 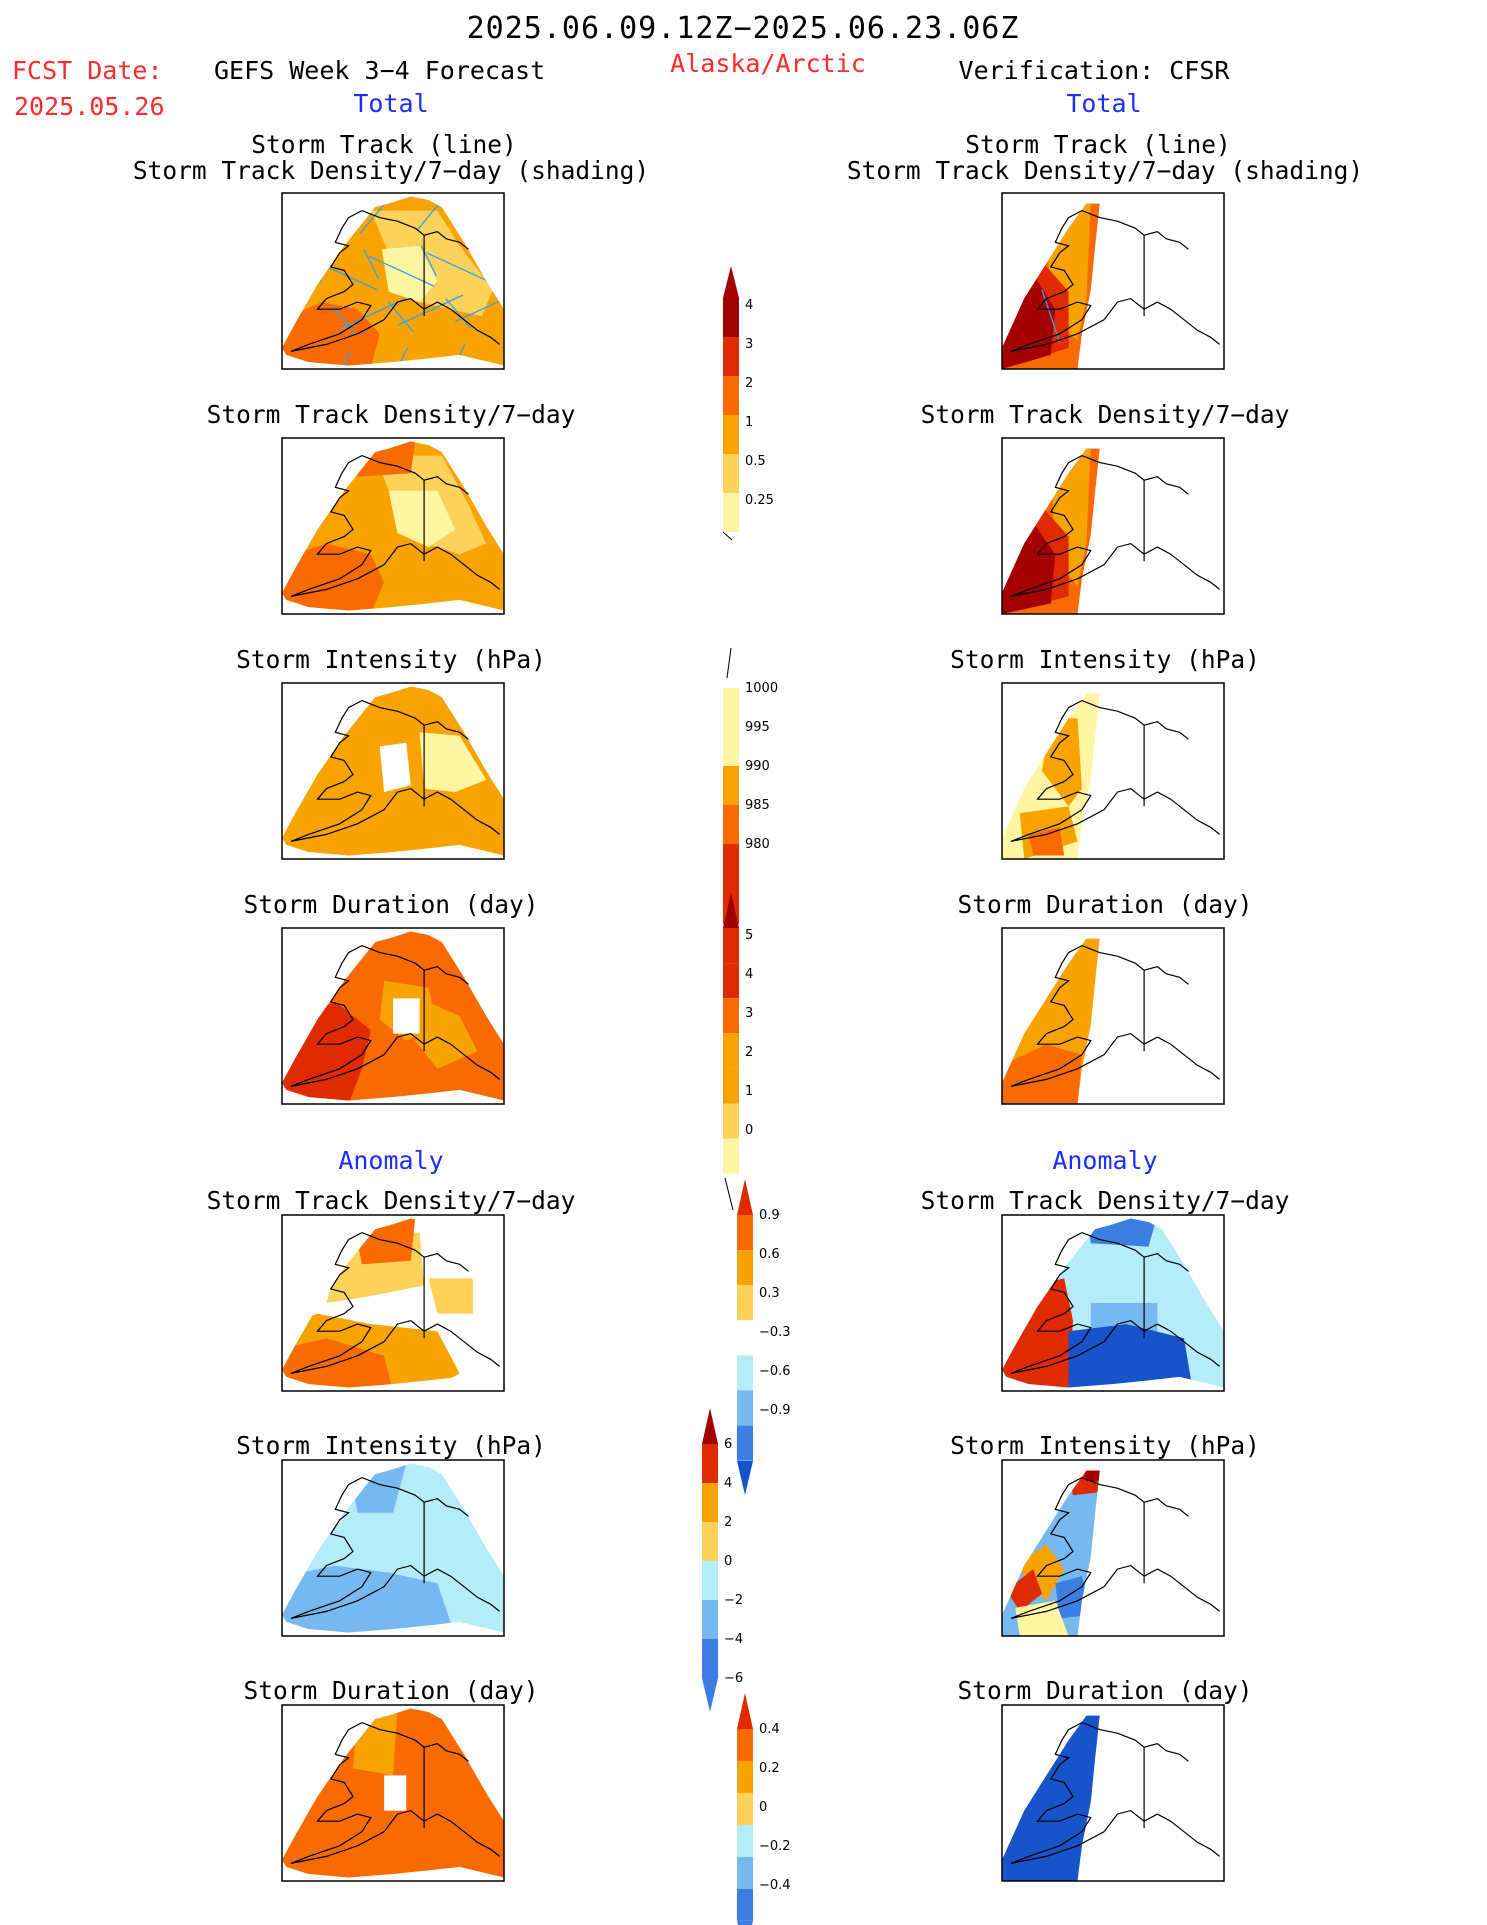 I want to click on map-intensity-left, so click(x=393, y=771).